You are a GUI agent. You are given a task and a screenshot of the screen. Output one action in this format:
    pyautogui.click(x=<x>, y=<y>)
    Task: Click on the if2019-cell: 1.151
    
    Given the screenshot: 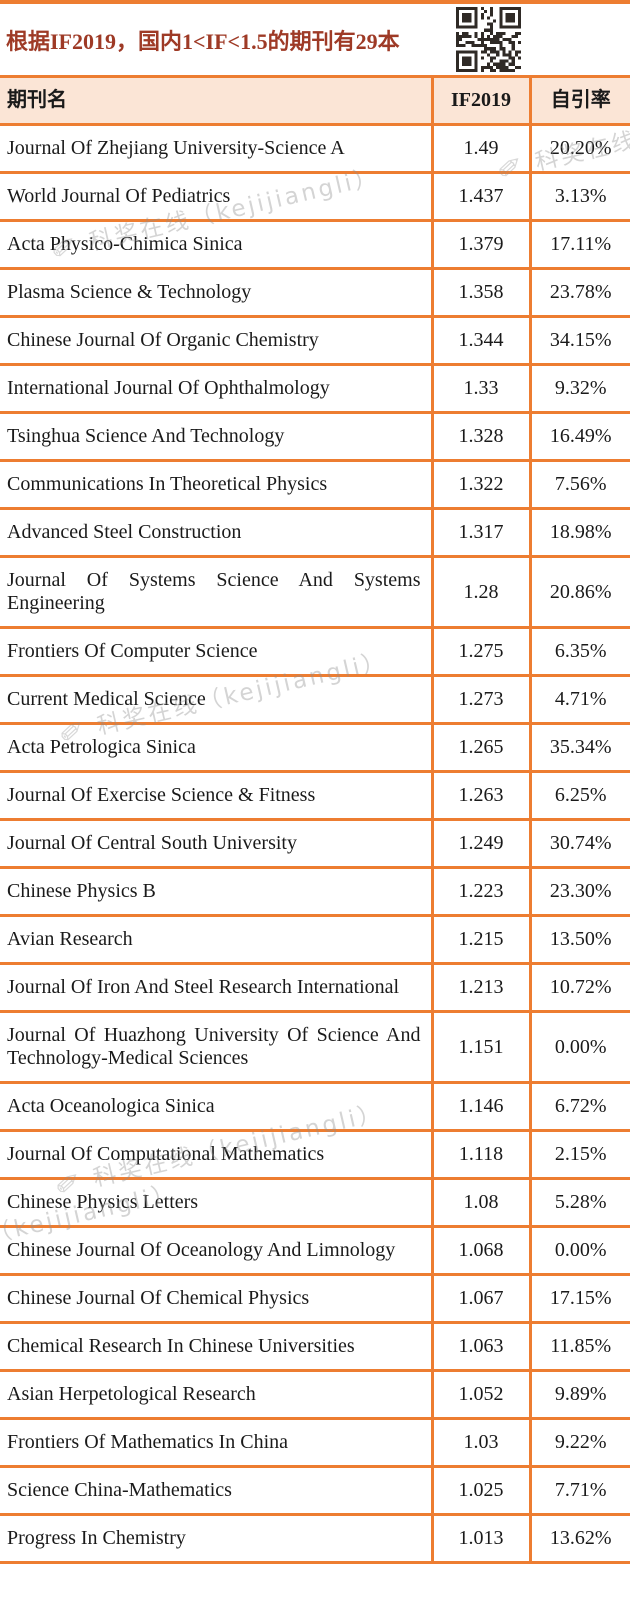 What is the action you would take?
    pyautogui.click(x=480, y=1047)
    